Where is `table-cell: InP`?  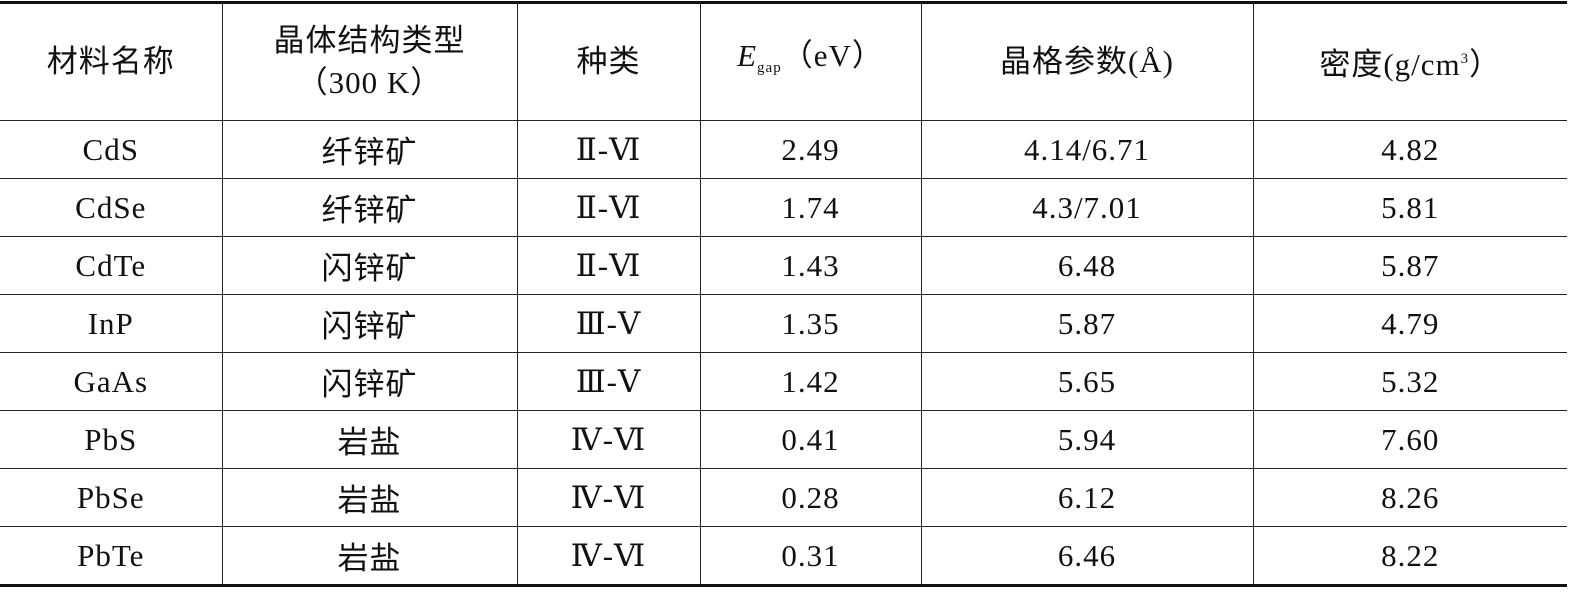
table-cell: InP is located at coordinates (111, 323).